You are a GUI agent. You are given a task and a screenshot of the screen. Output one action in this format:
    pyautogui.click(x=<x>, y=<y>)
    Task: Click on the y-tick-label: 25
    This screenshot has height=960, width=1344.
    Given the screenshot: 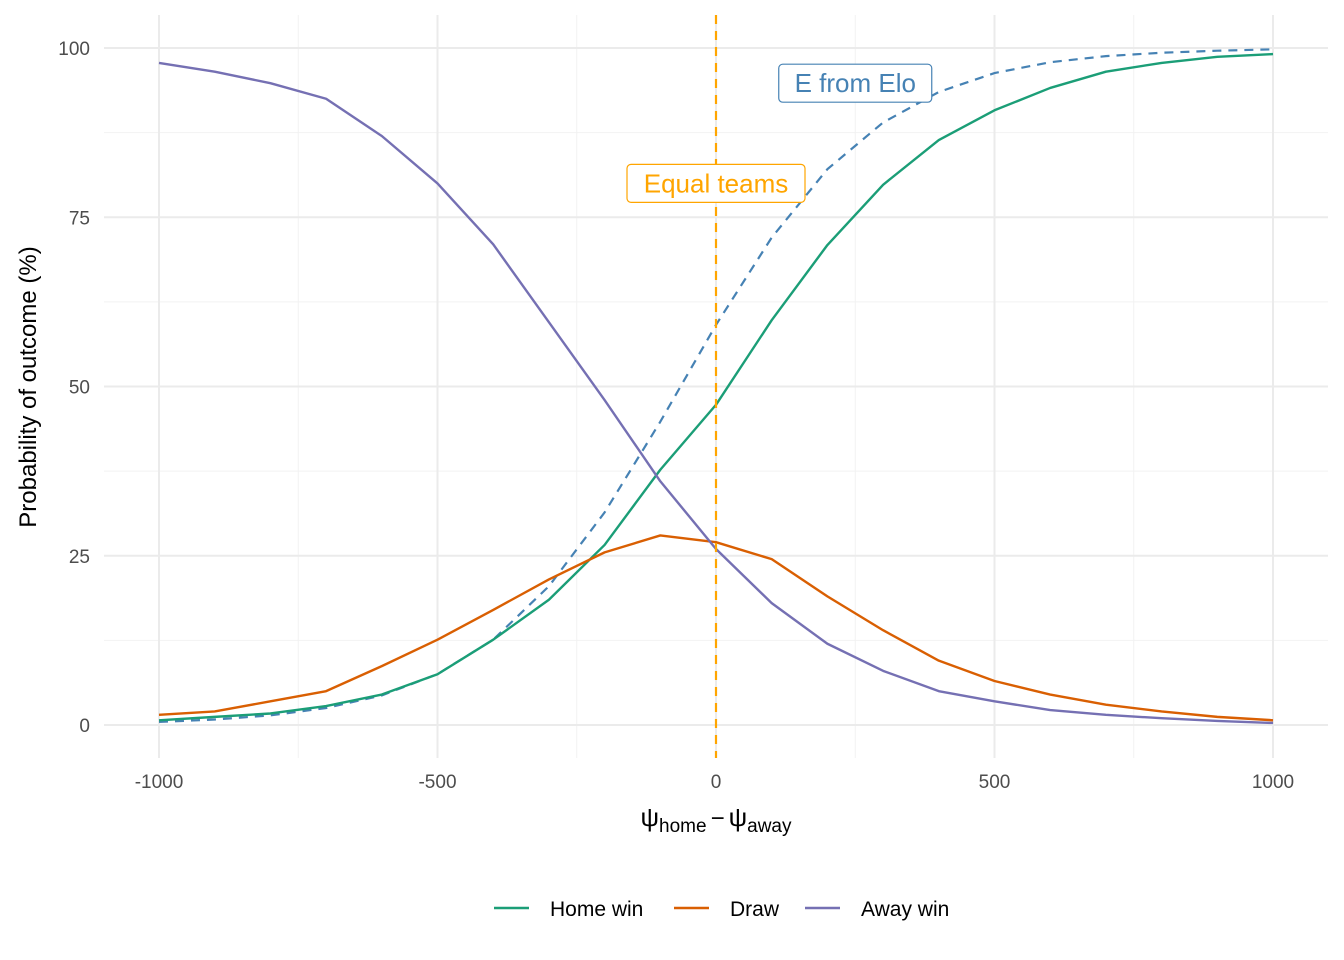 What is the action you would take?
    pyautogui.click(x=79, y=557)
    